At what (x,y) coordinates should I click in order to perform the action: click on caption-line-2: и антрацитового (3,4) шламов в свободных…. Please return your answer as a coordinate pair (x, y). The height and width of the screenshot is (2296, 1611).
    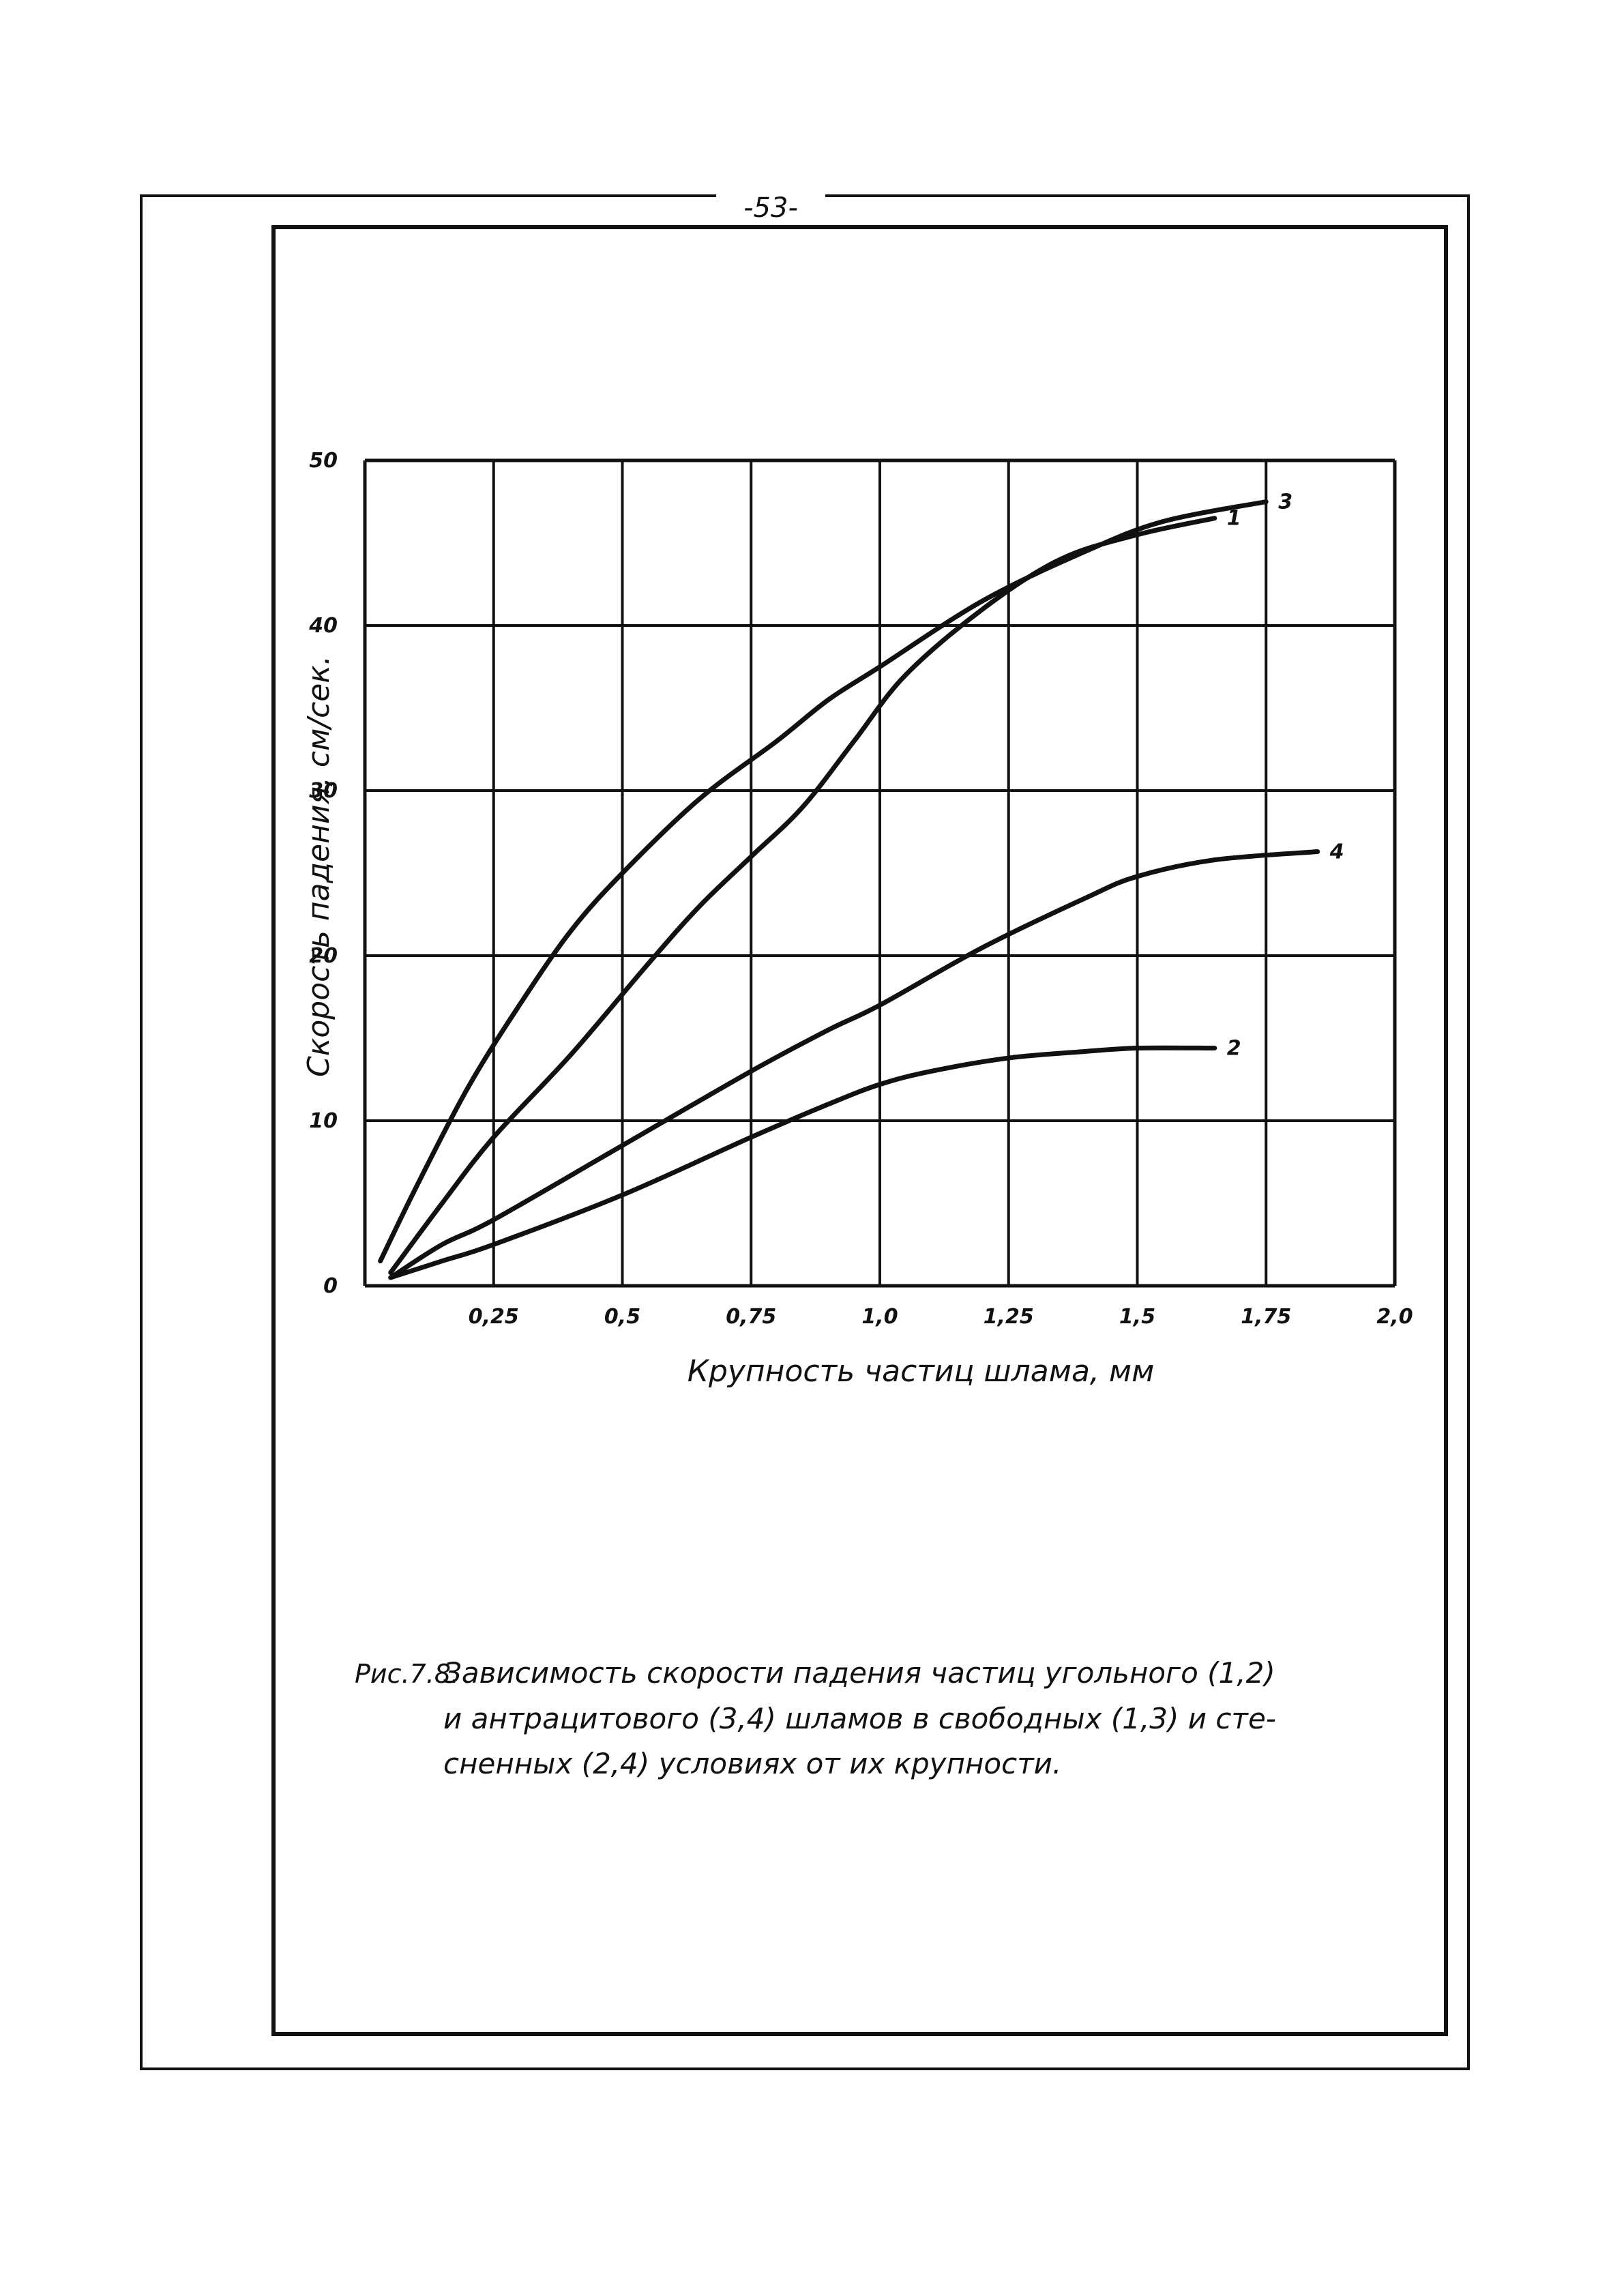
    Looking at the image, I should click on (859, 1718).